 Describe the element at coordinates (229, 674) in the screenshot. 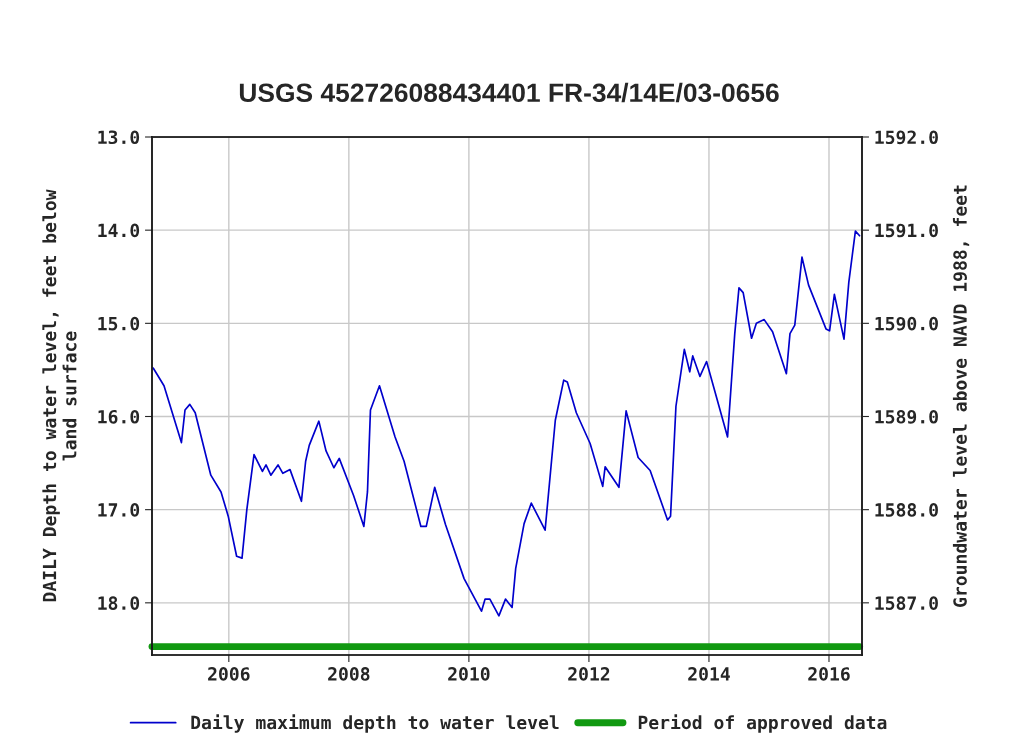

I see `x-tick-label: 2006` at that location.